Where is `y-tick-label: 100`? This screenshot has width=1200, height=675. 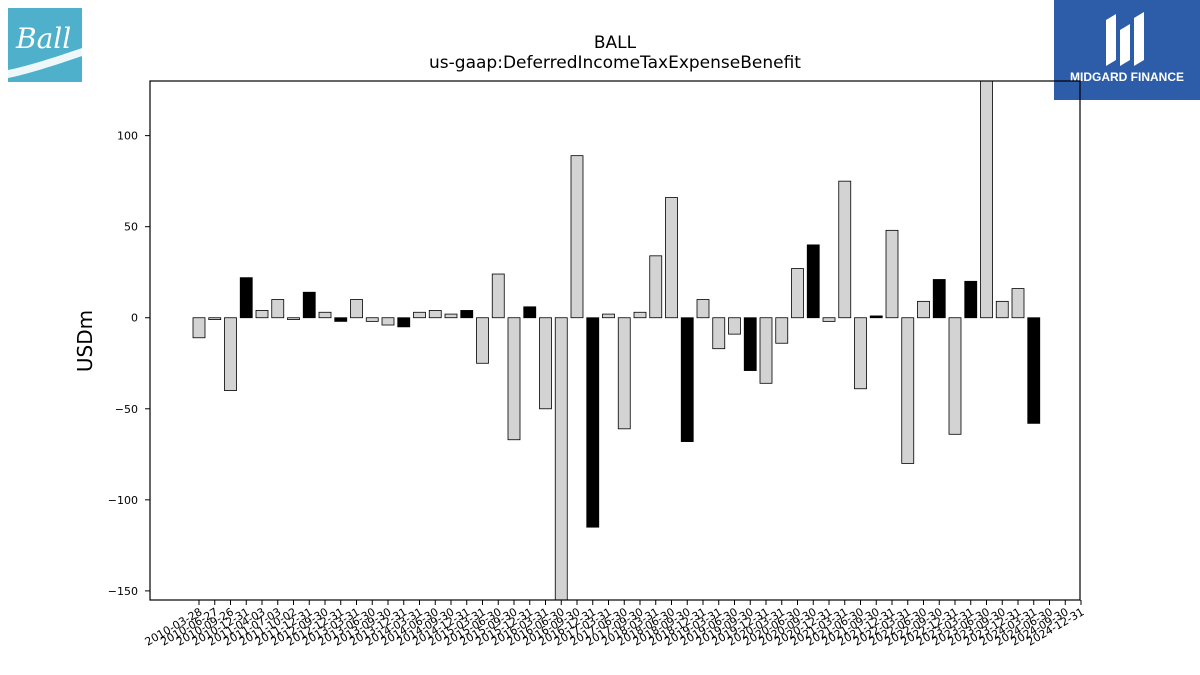
y-tick-label: 100 is located at coordinates (127, 136).